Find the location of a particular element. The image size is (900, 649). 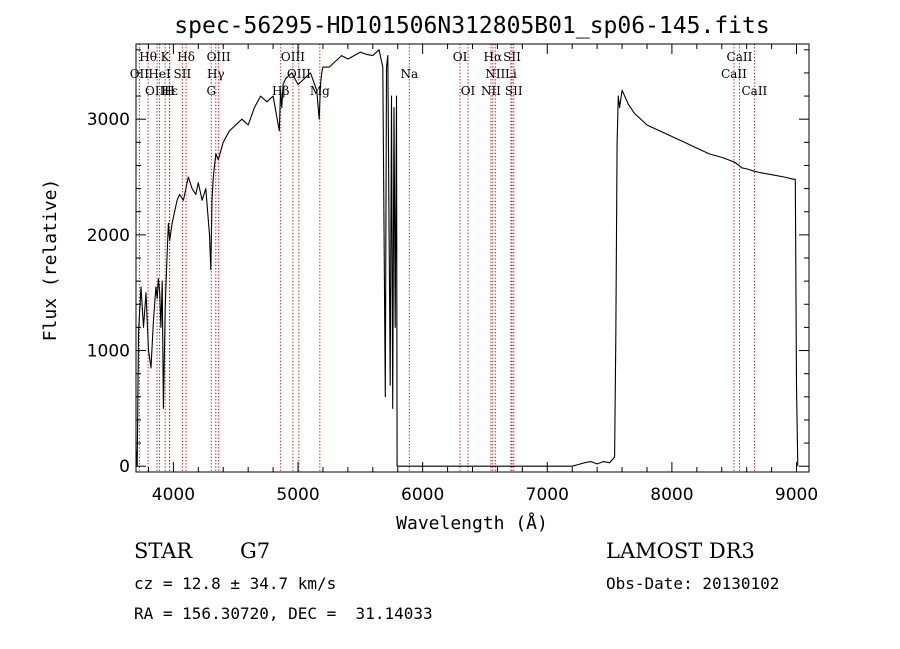

y-tick-label: 3000 is located at coordinates (108, 120).